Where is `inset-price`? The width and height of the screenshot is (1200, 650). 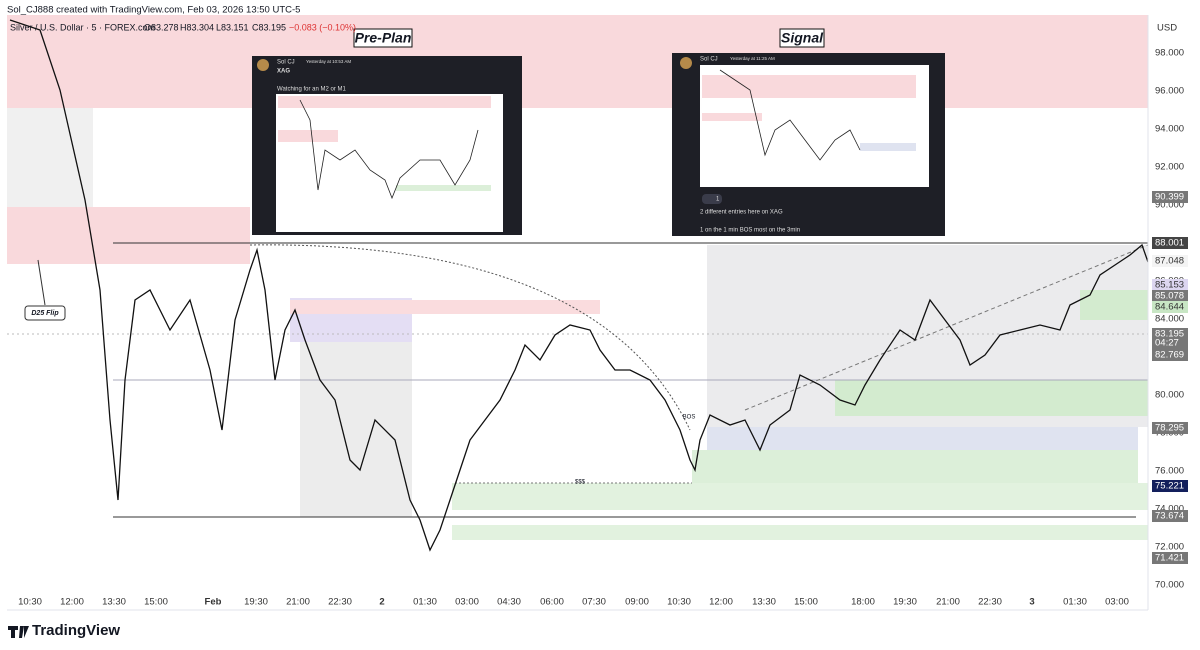 inset-price is located at coordinates (389, 149).